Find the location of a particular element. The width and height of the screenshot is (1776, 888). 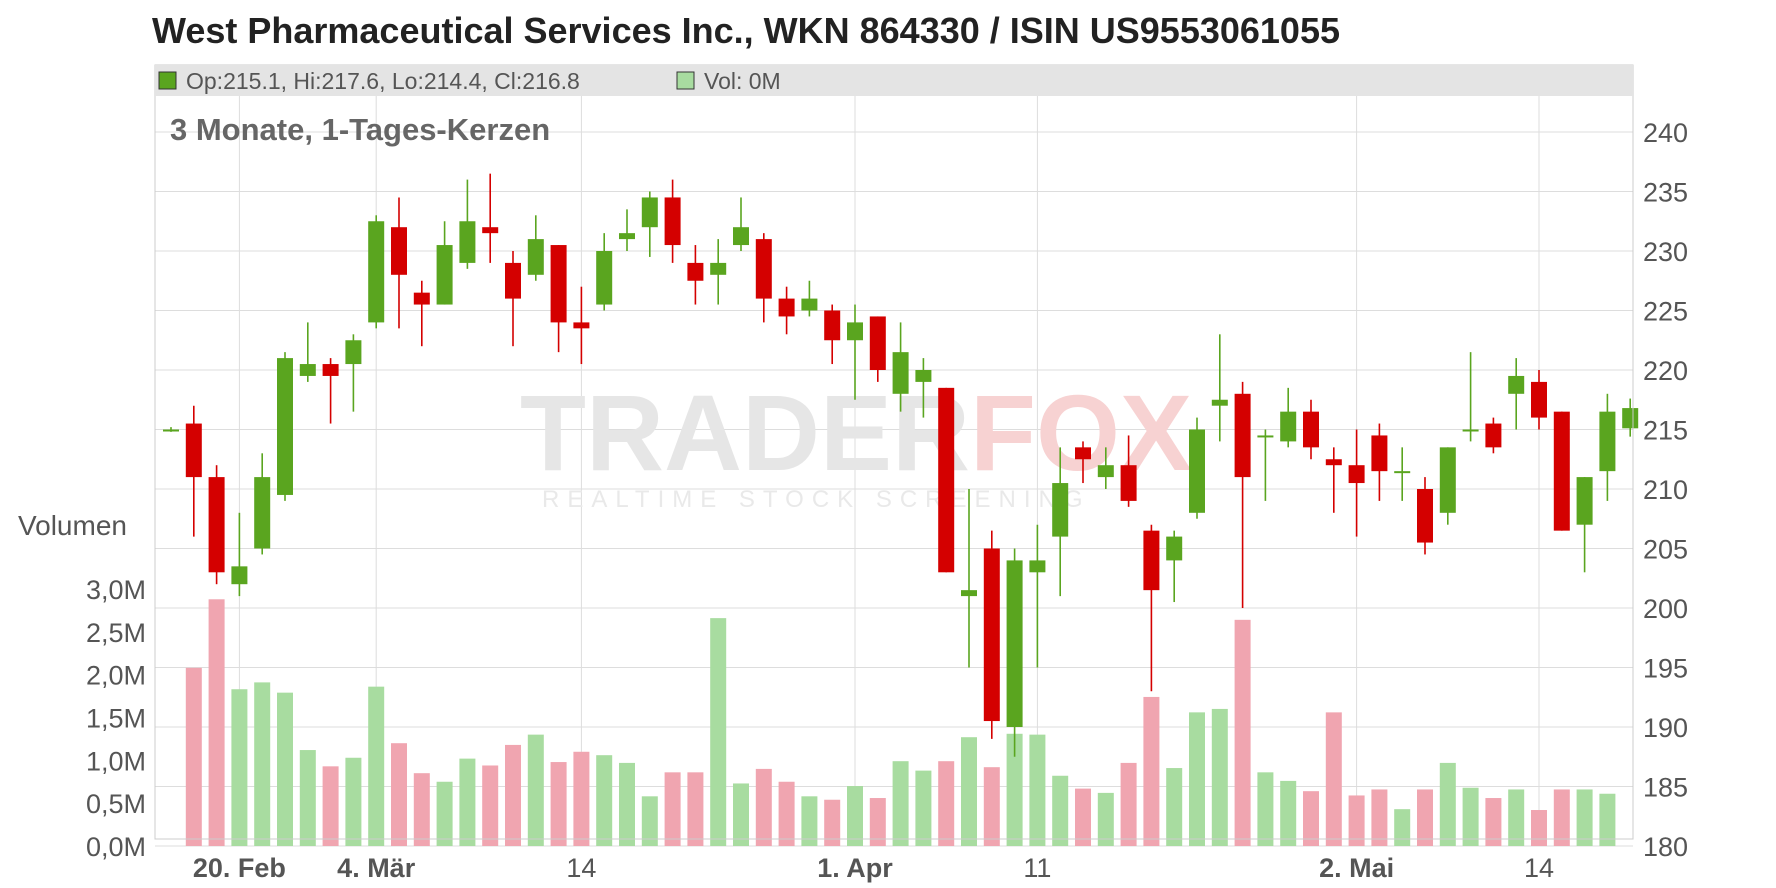

watermark-logo: TRADERFOX is located at coordinates (856, 432).